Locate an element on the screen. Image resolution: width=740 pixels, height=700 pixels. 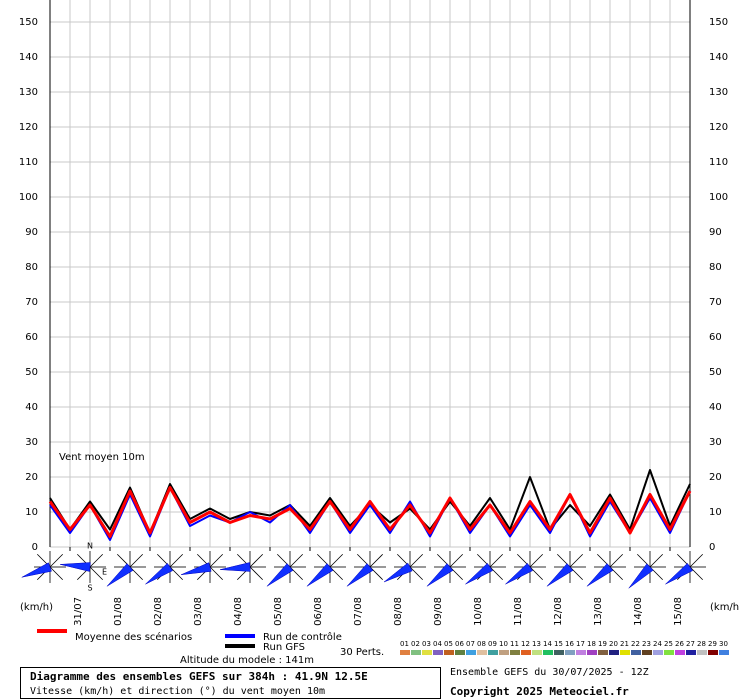
x-tick-label: 08/08 is located at coordinates (398, 611).